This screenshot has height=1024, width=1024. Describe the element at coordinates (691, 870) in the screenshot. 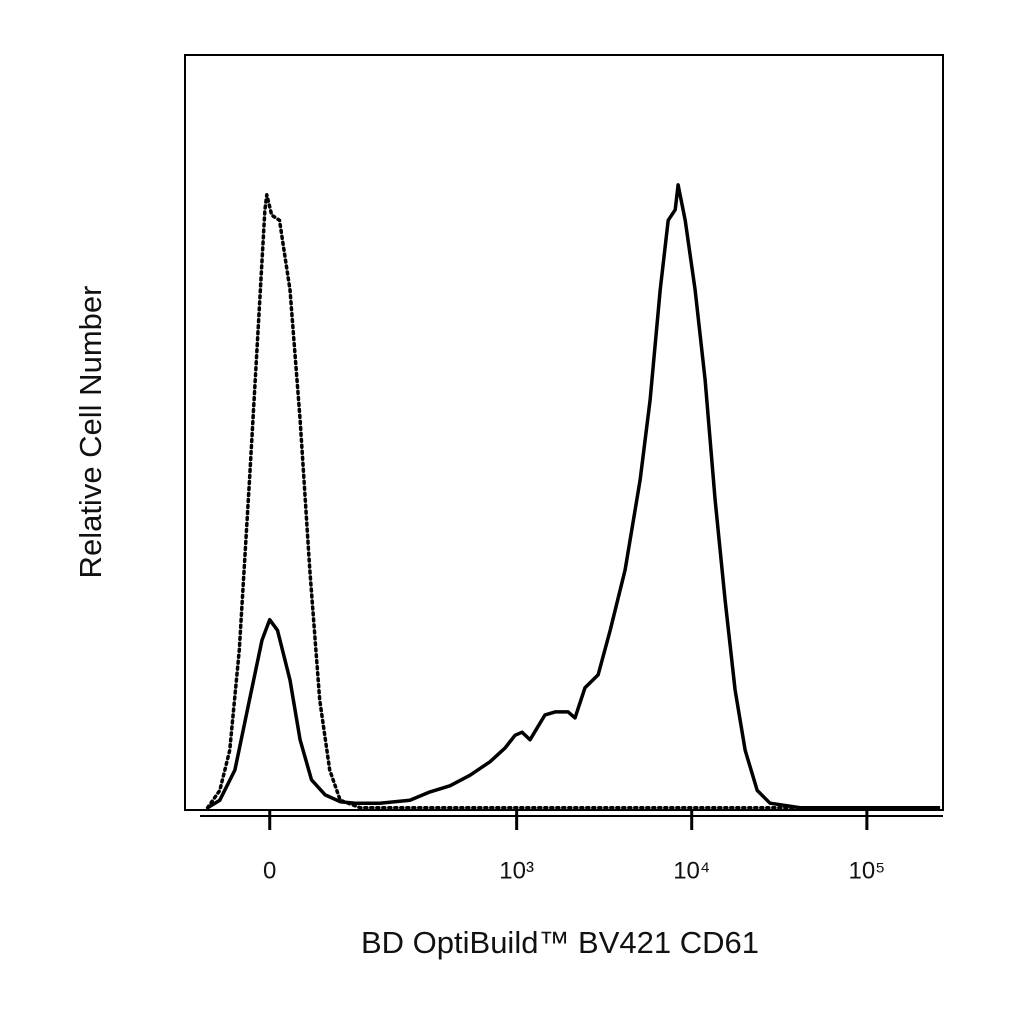

I see `x-tick-label: 10⁴` at that location.